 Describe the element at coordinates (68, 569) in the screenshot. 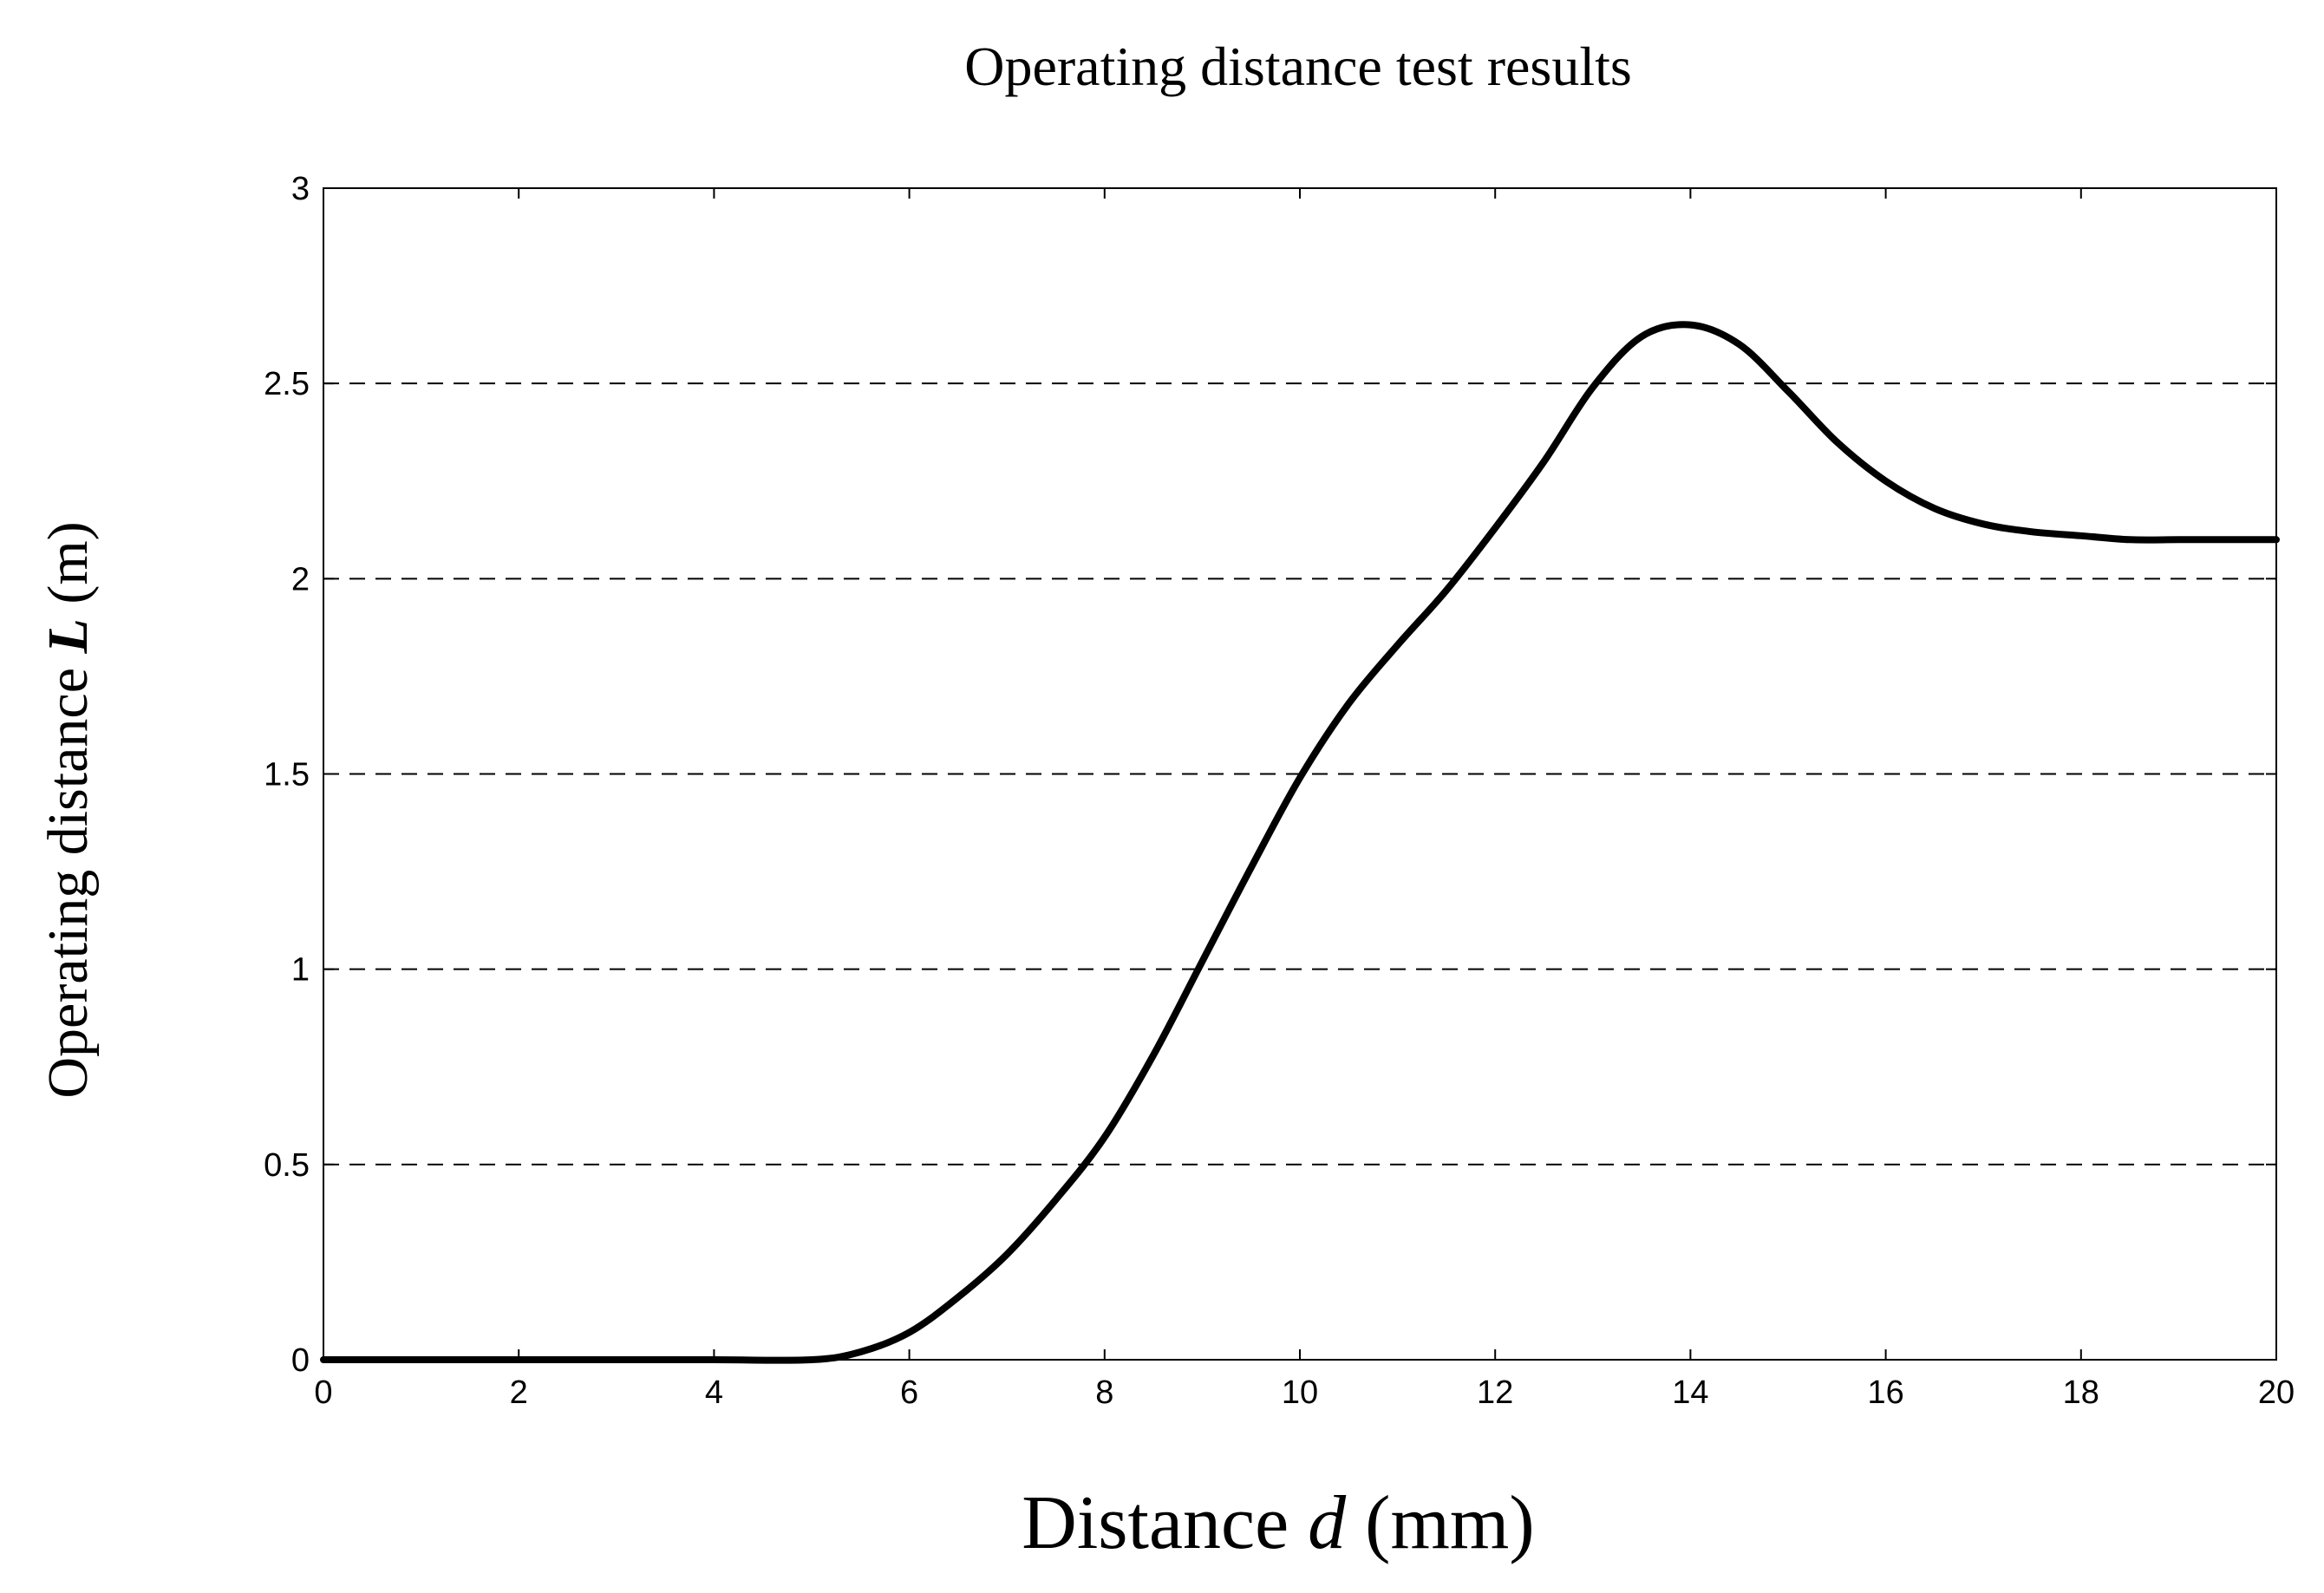

I see `y-axis-label-suffix: (m)` at that location.